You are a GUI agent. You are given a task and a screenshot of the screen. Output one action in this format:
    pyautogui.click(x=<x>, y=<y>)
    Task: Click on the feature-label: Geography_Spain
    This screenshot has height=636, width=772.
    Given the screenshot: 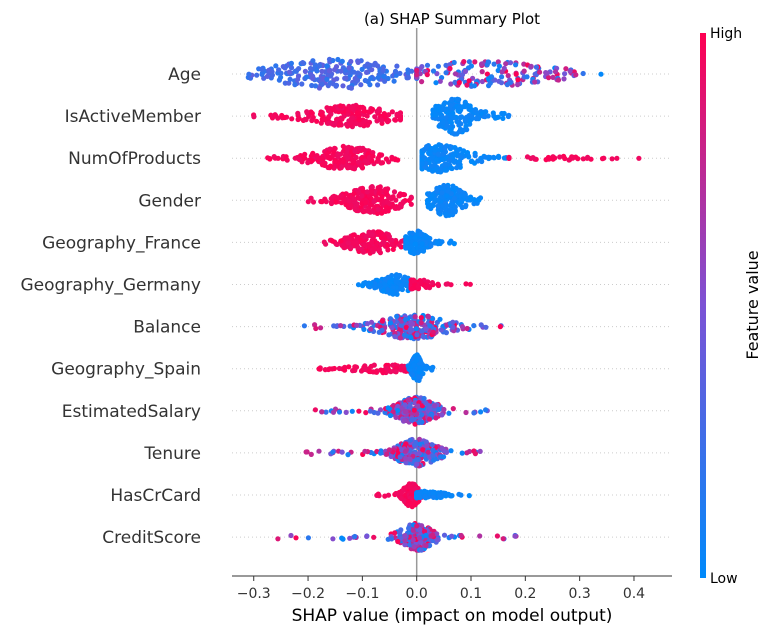 What is the action you would take?
    pyautogui.click(x=126, y=370)
    